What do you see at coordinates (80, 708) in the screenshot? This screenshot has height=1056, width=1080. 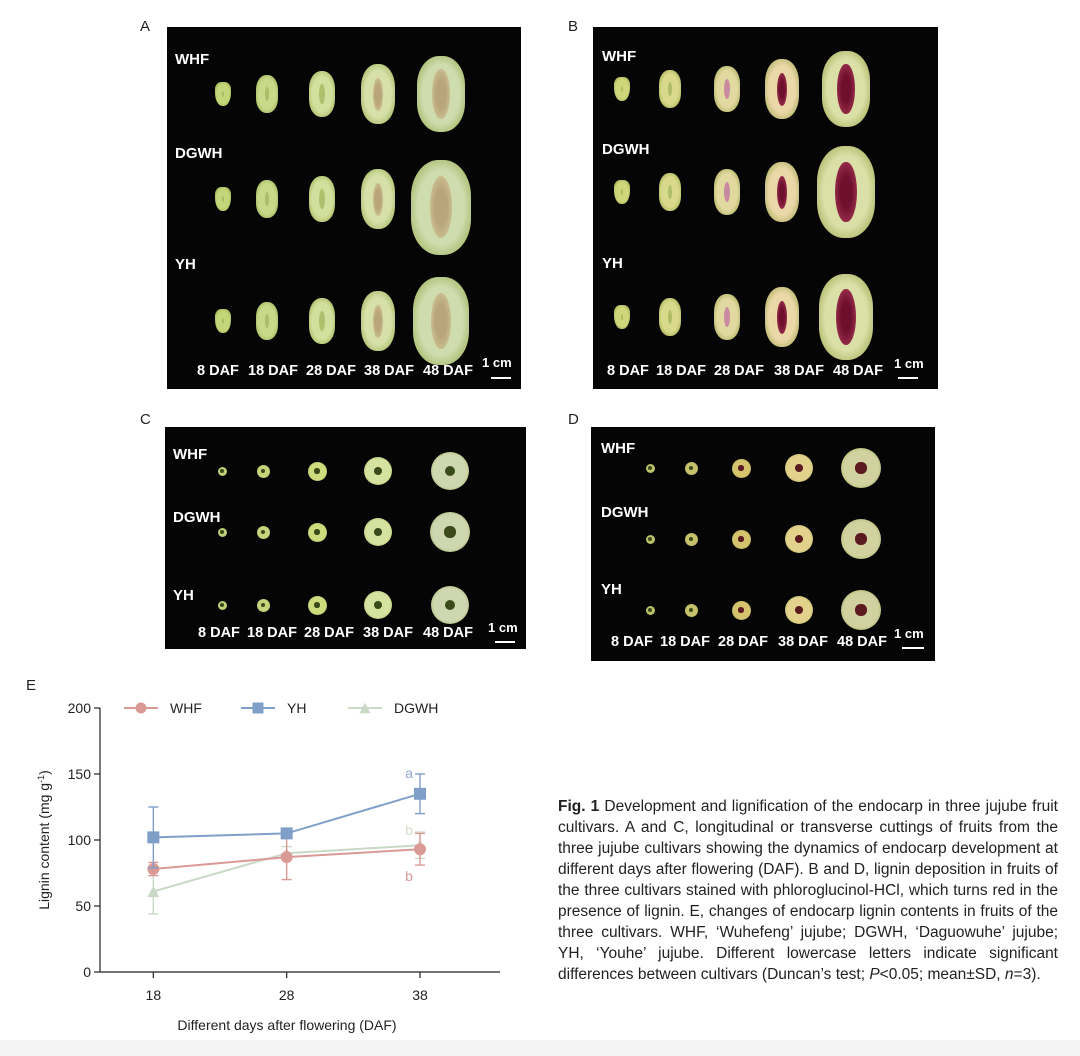 I see `y-tick-label: 200` at bounding box center [80, 708].